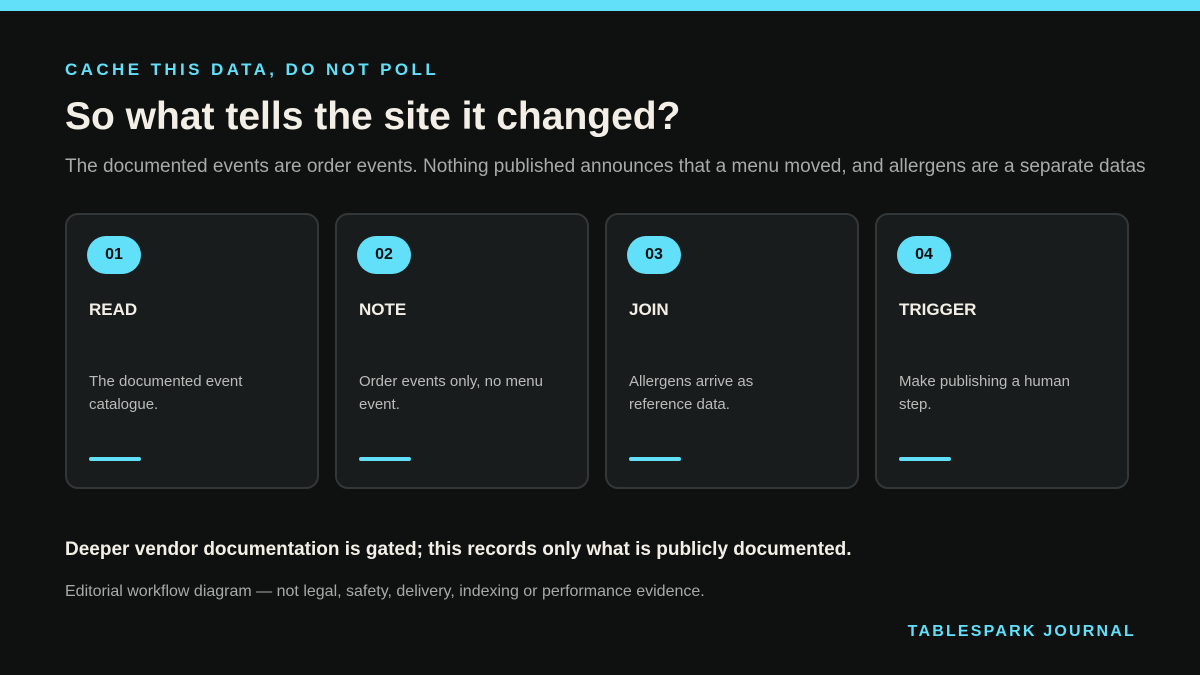 The height and width of the screenshot is (675, 1200). What do you see at coordinates (373, 116) in the screenshot?
I see `page-title: So what tells the site it changed?` at bounding box center [373, 116].